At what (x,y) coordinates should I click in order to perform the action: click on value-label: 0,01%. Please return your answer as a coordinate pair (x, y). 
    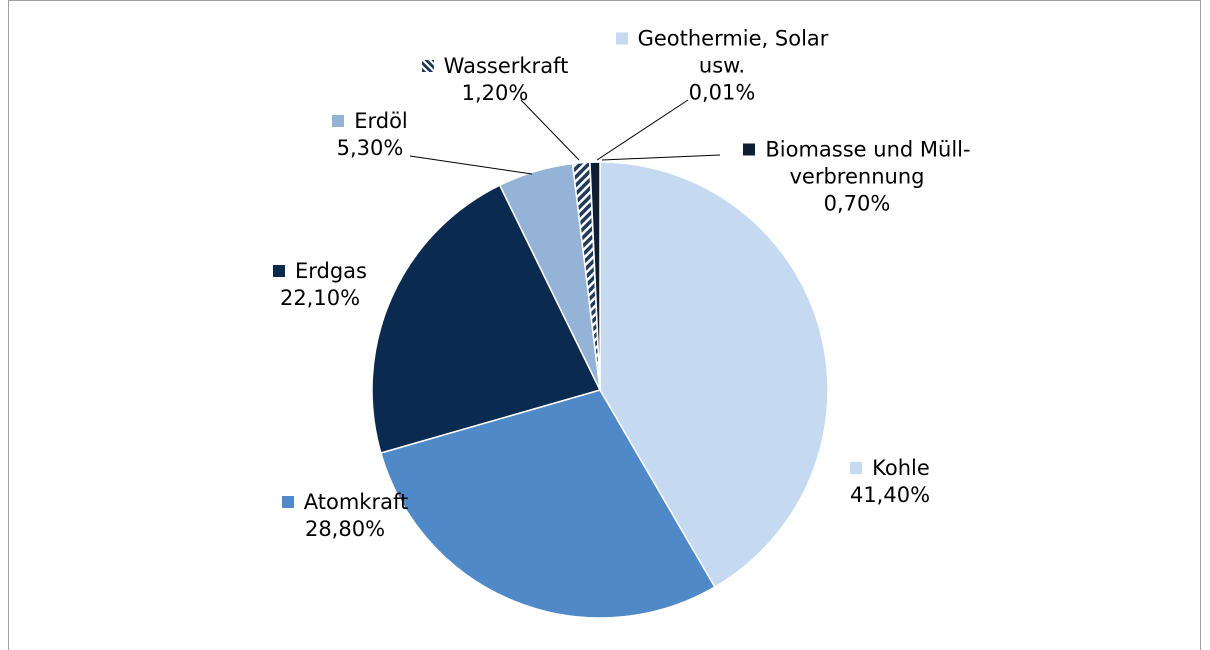
    Looking at the image, I should click on (722, 92).